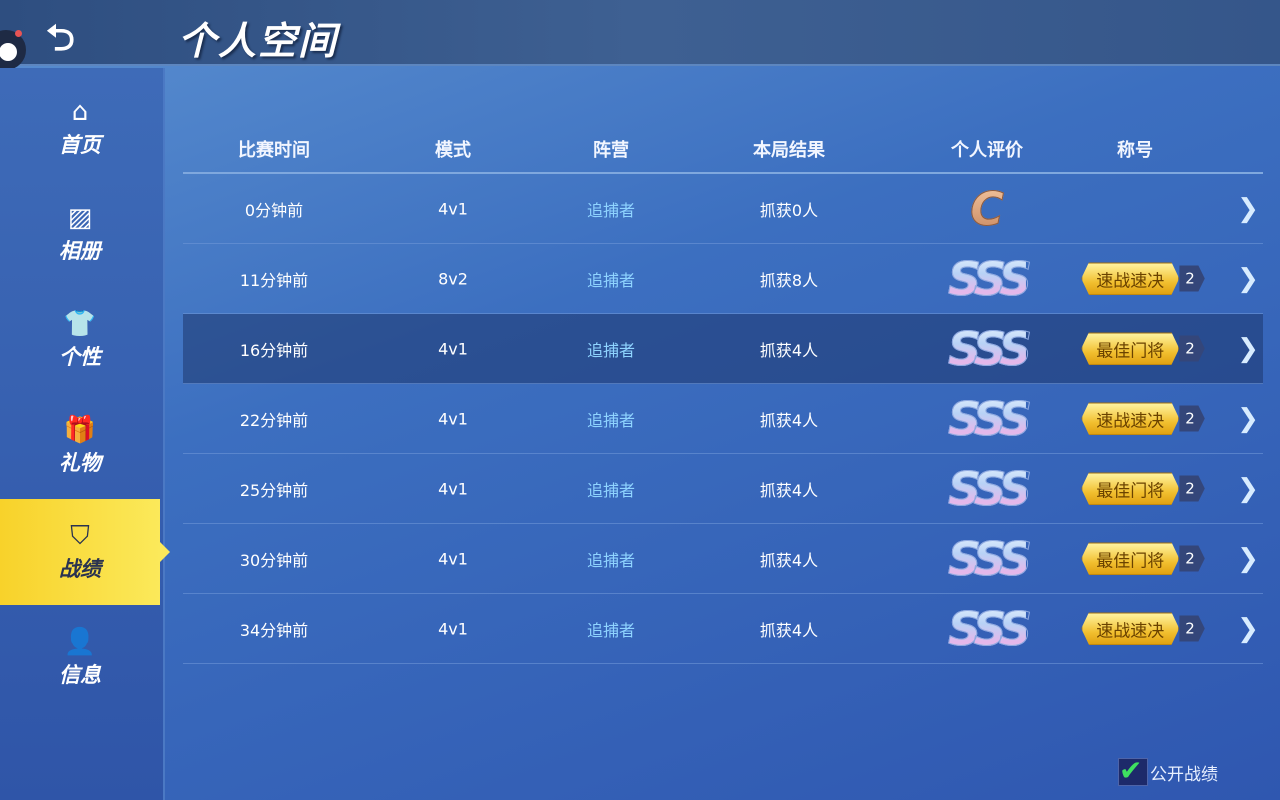 The width and height of the screenshot is (1280, 800). What do you see at coordinates (80, 218) in the screenshot?
I see `image-icon: ▨` at bounding box center [80, 218].